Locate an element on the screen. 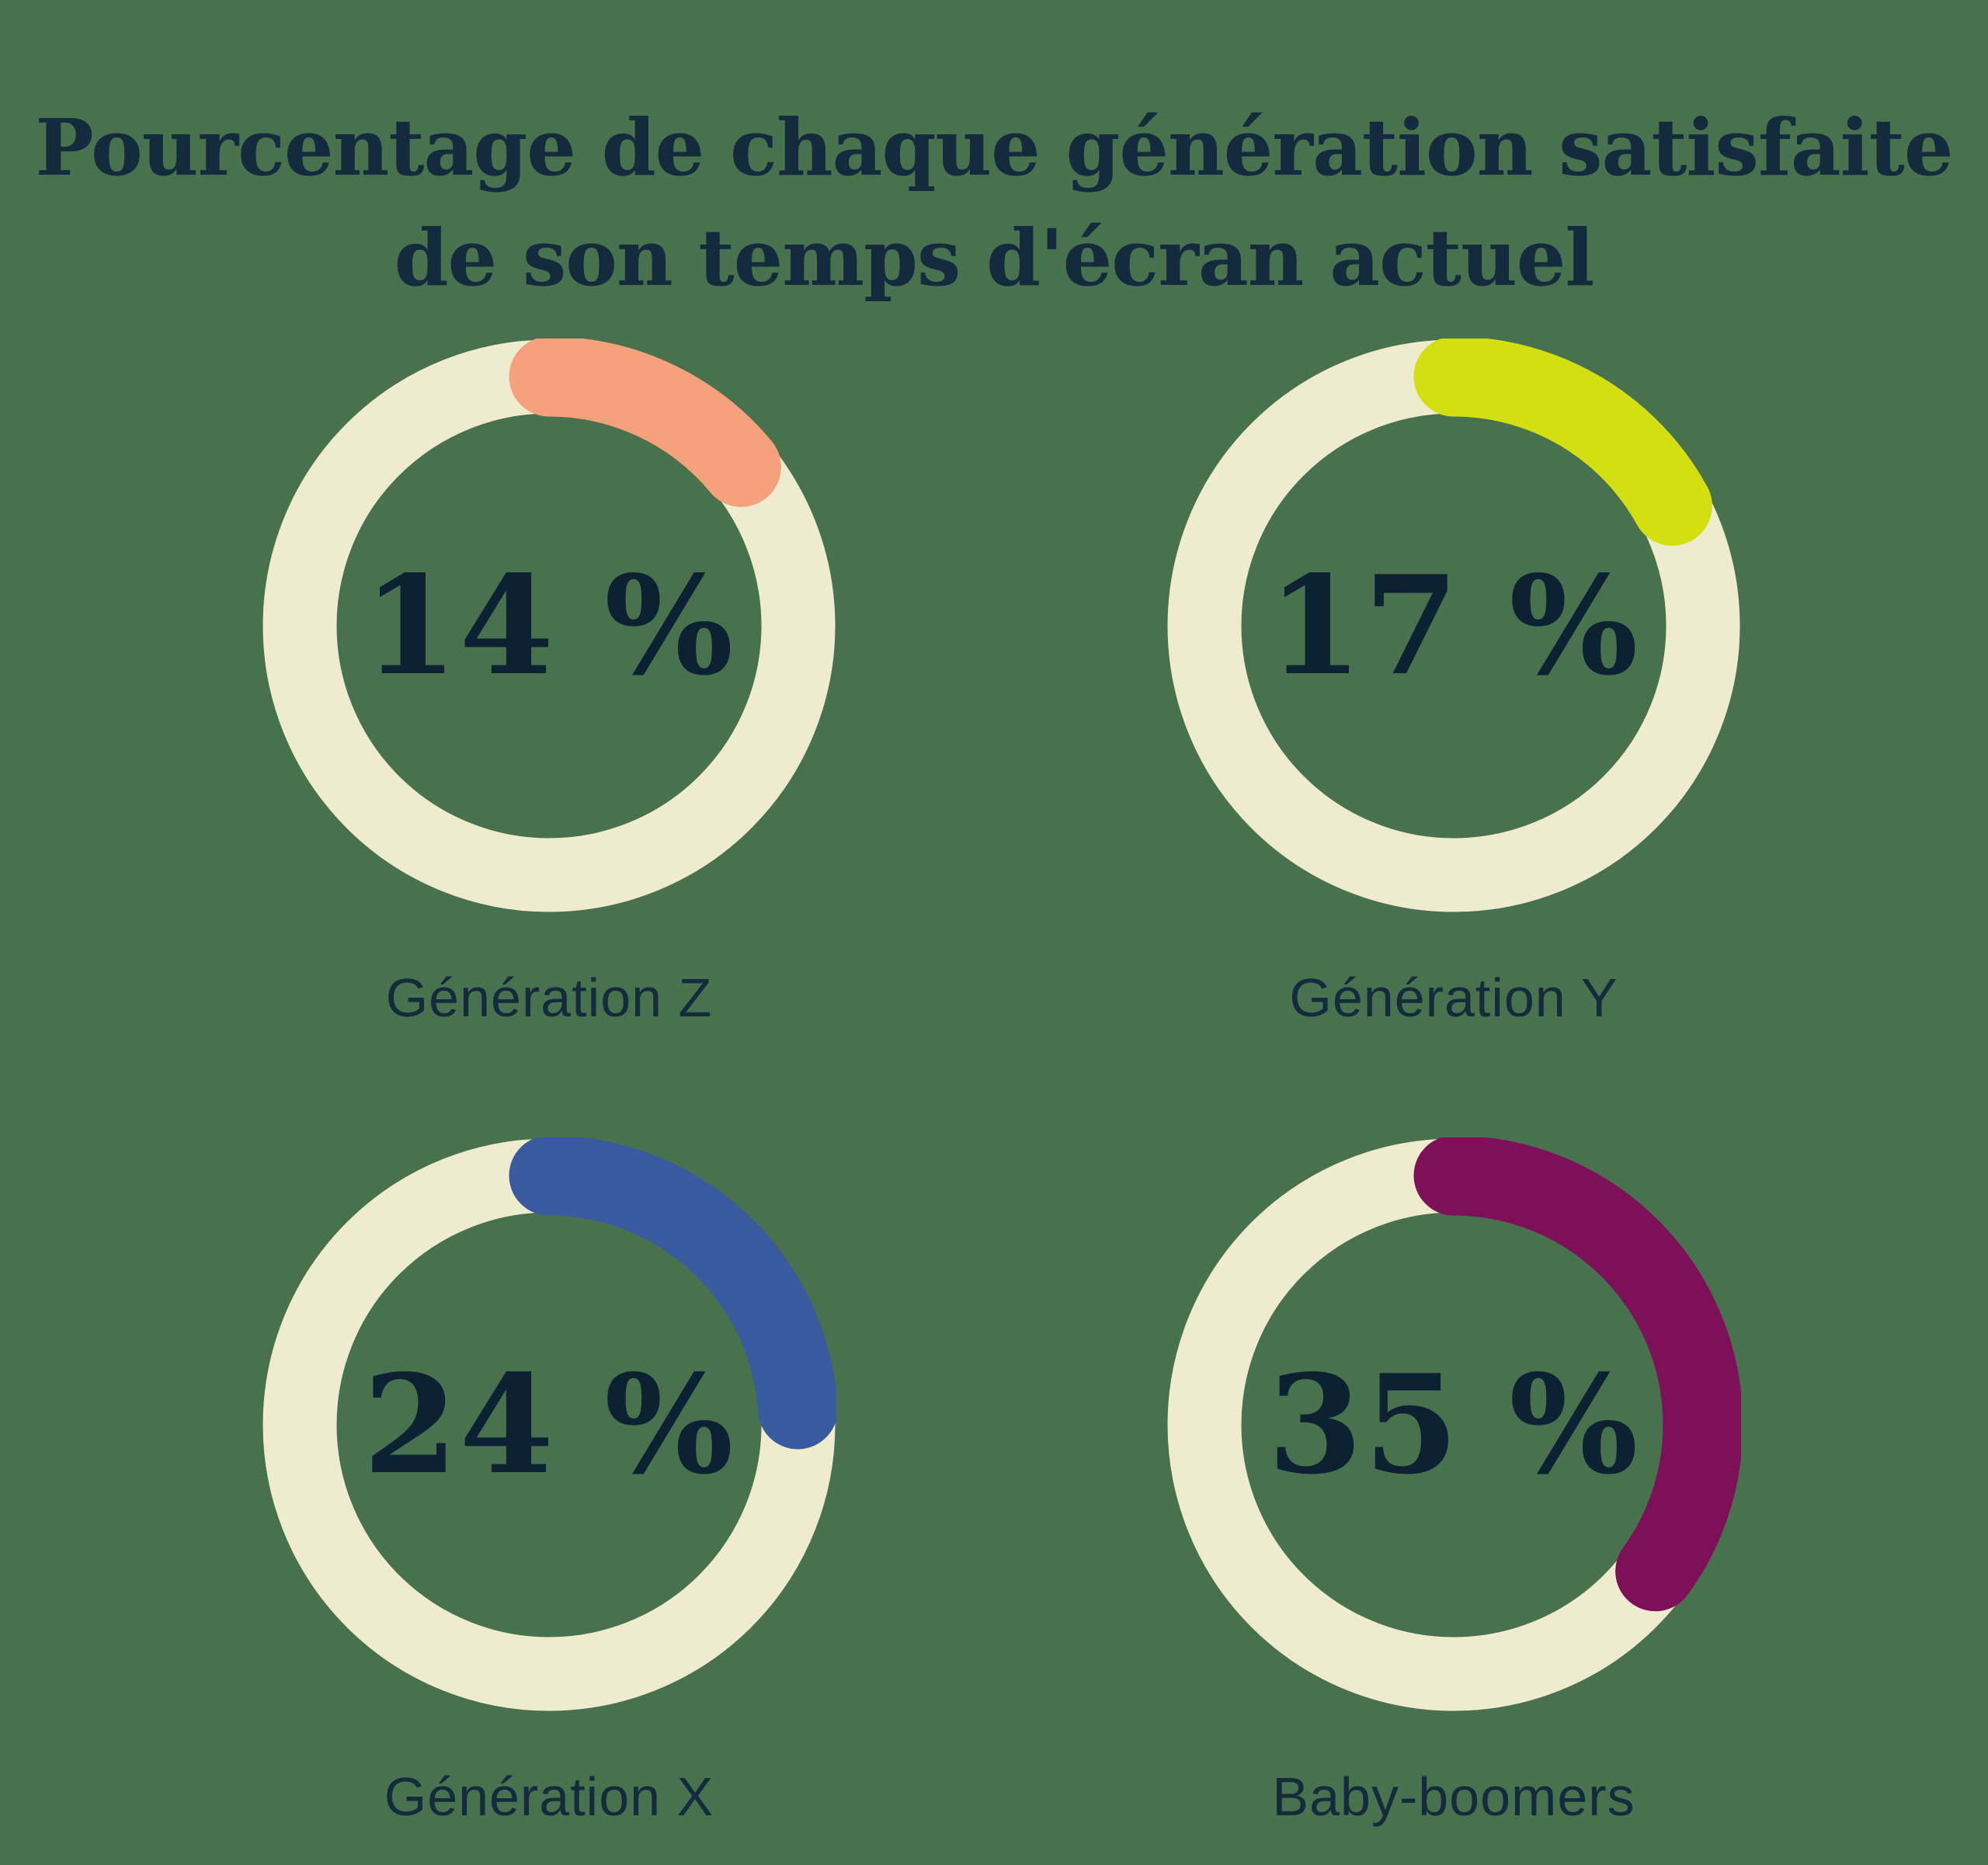 This screenshot has height=1865, width=1988. donut-ring-generation-y is located at coordinates (1453, 626).